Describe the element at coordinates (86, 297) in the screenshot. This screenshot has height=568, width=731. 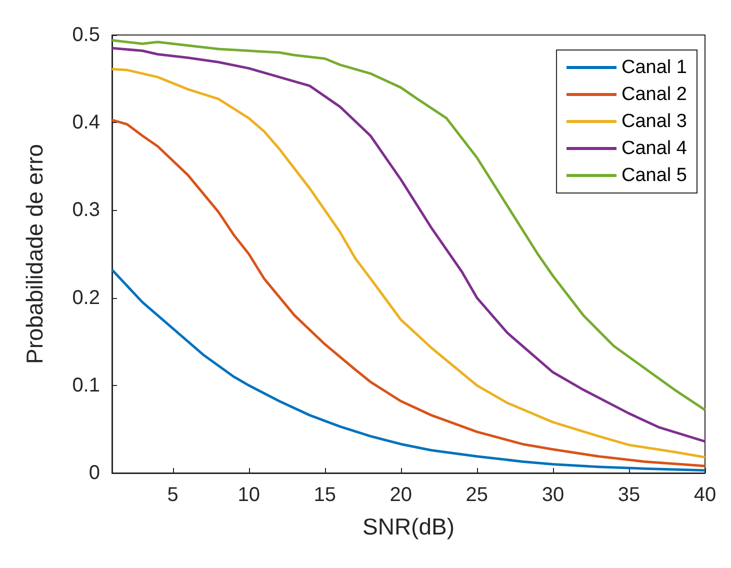
I see `y-tick-label: 0.2` at that location.